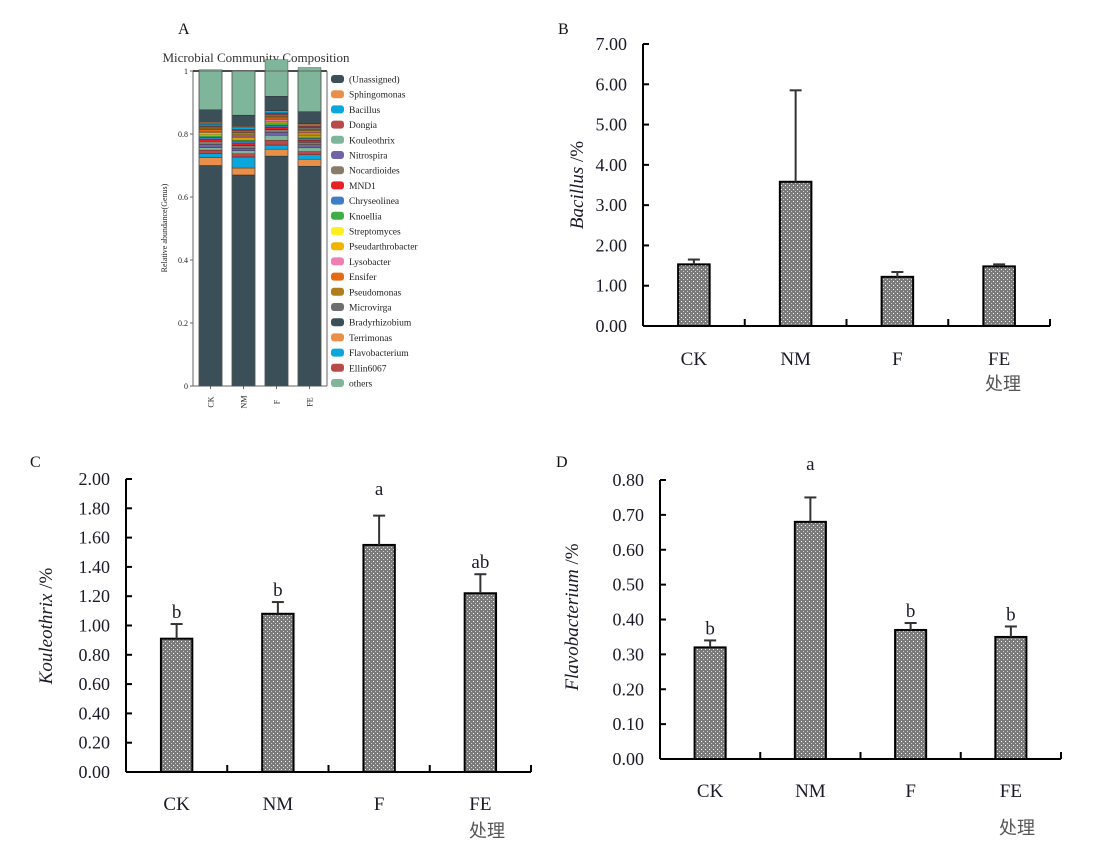 The width and height of the screenshot is (1094, 851). I want to click on legend-label: Streptomyces, so click(375, 233).